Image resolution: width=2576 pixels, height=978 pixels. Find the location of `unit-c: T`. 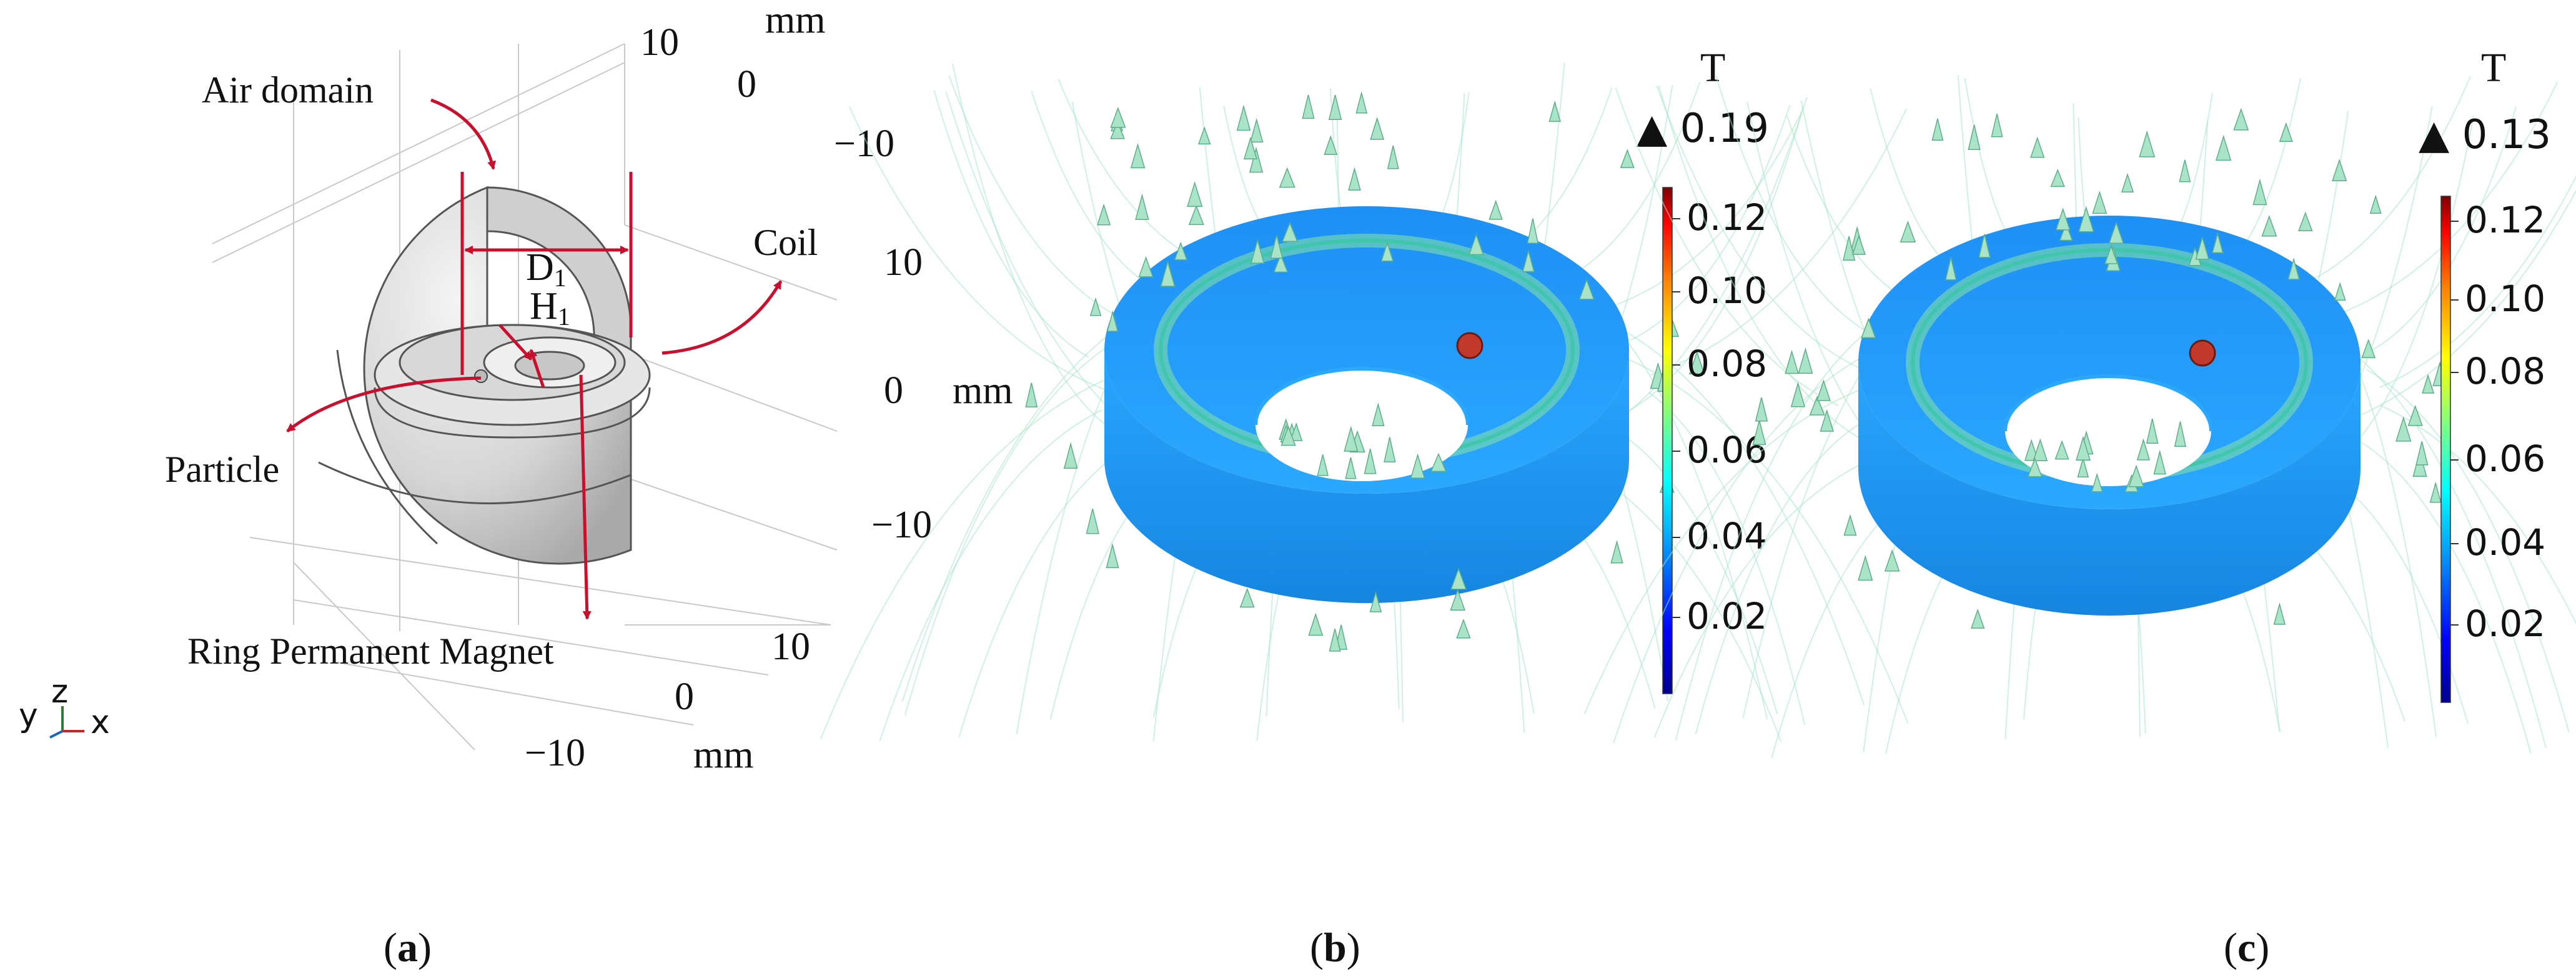

unit-c: T is located at coordinates (2493, 68).